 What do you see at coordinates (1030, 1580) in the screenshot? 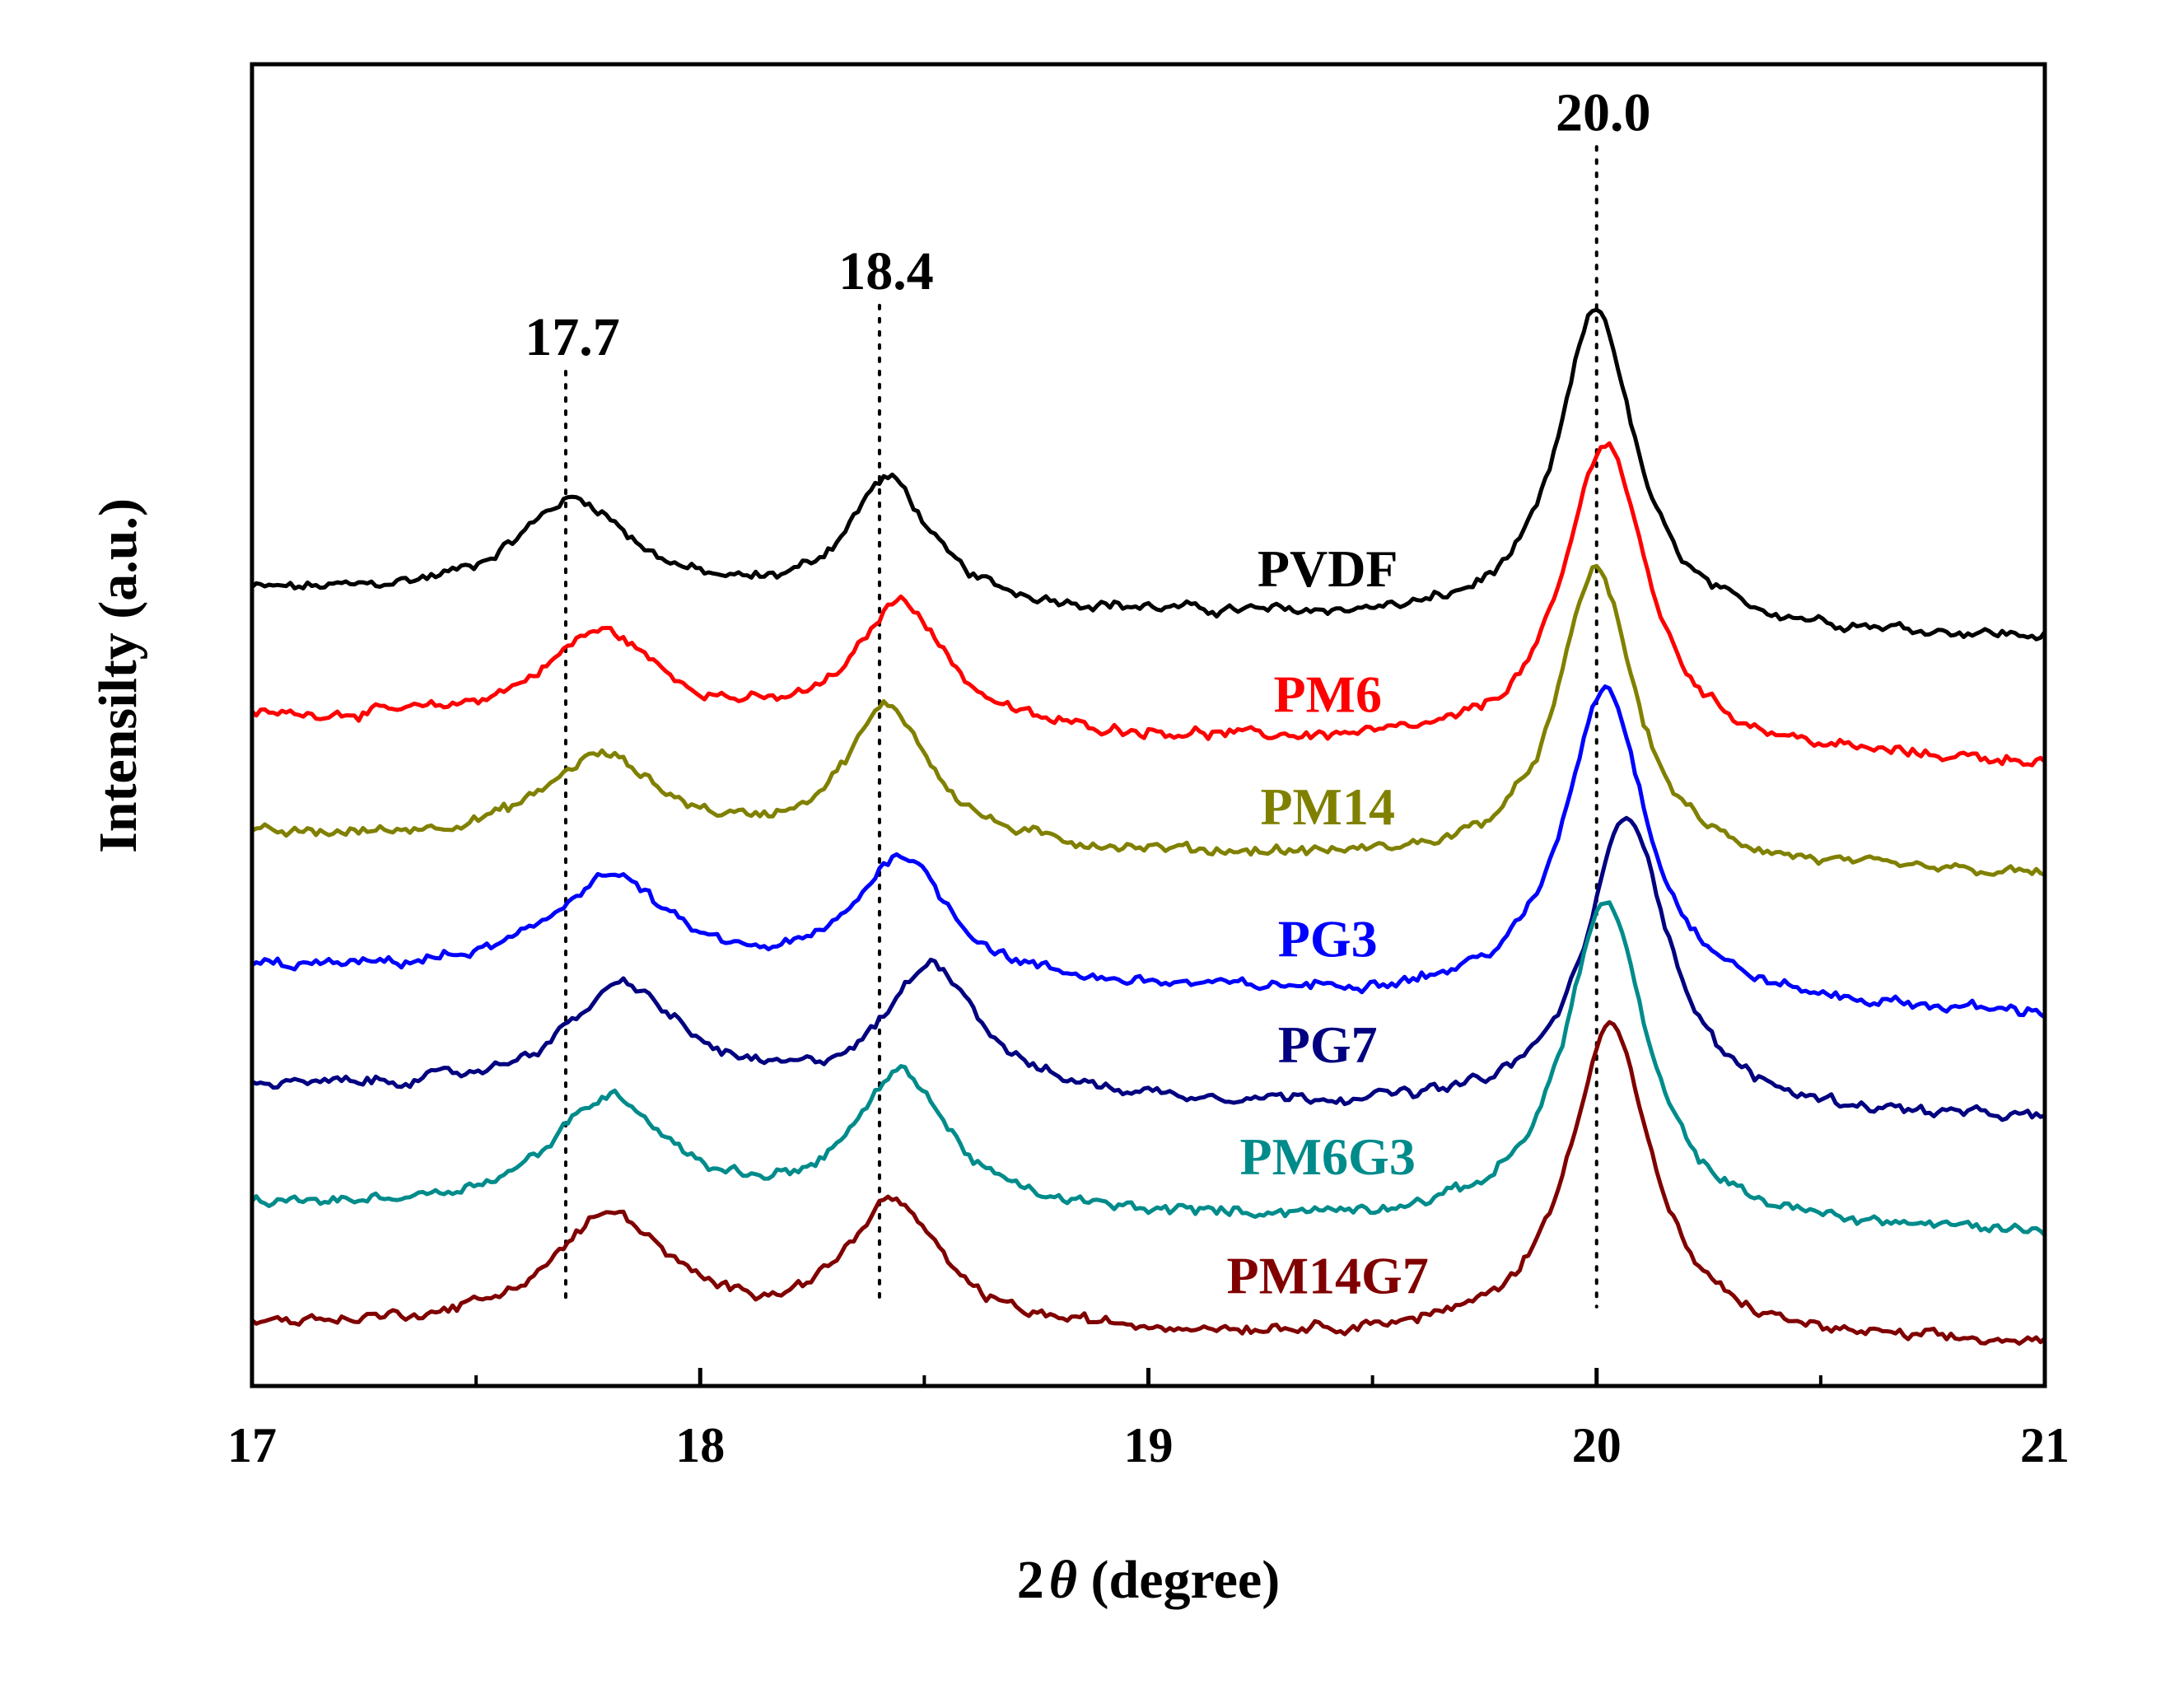
I see `x-axis-title-prefix: 2` at bounding box center [1030, 1580].